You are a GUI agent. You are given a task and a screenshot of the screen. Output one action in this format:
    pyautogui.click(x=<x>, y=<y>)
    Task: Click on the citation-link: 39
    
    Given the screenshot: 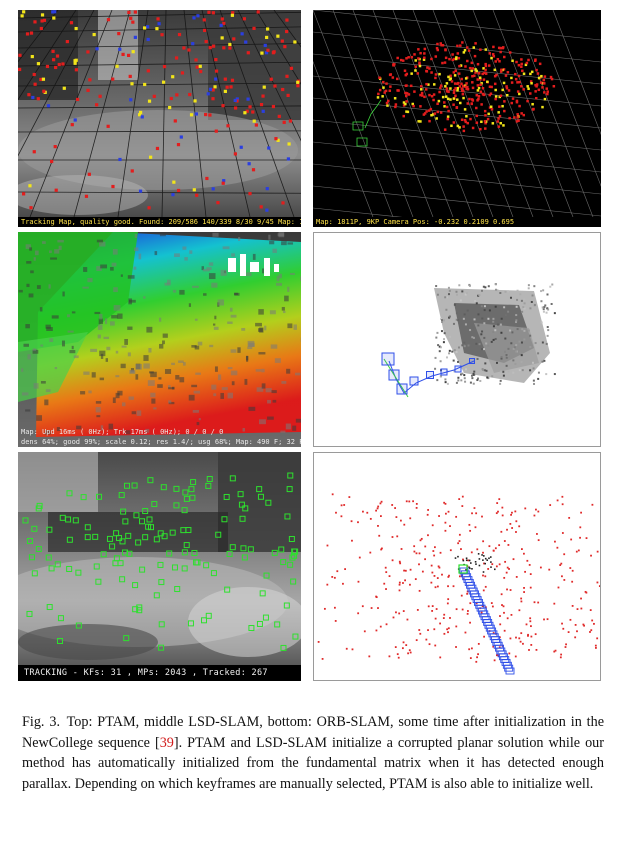 What is the action you would take?
    pyautogui.click(x=166, y=742)
    